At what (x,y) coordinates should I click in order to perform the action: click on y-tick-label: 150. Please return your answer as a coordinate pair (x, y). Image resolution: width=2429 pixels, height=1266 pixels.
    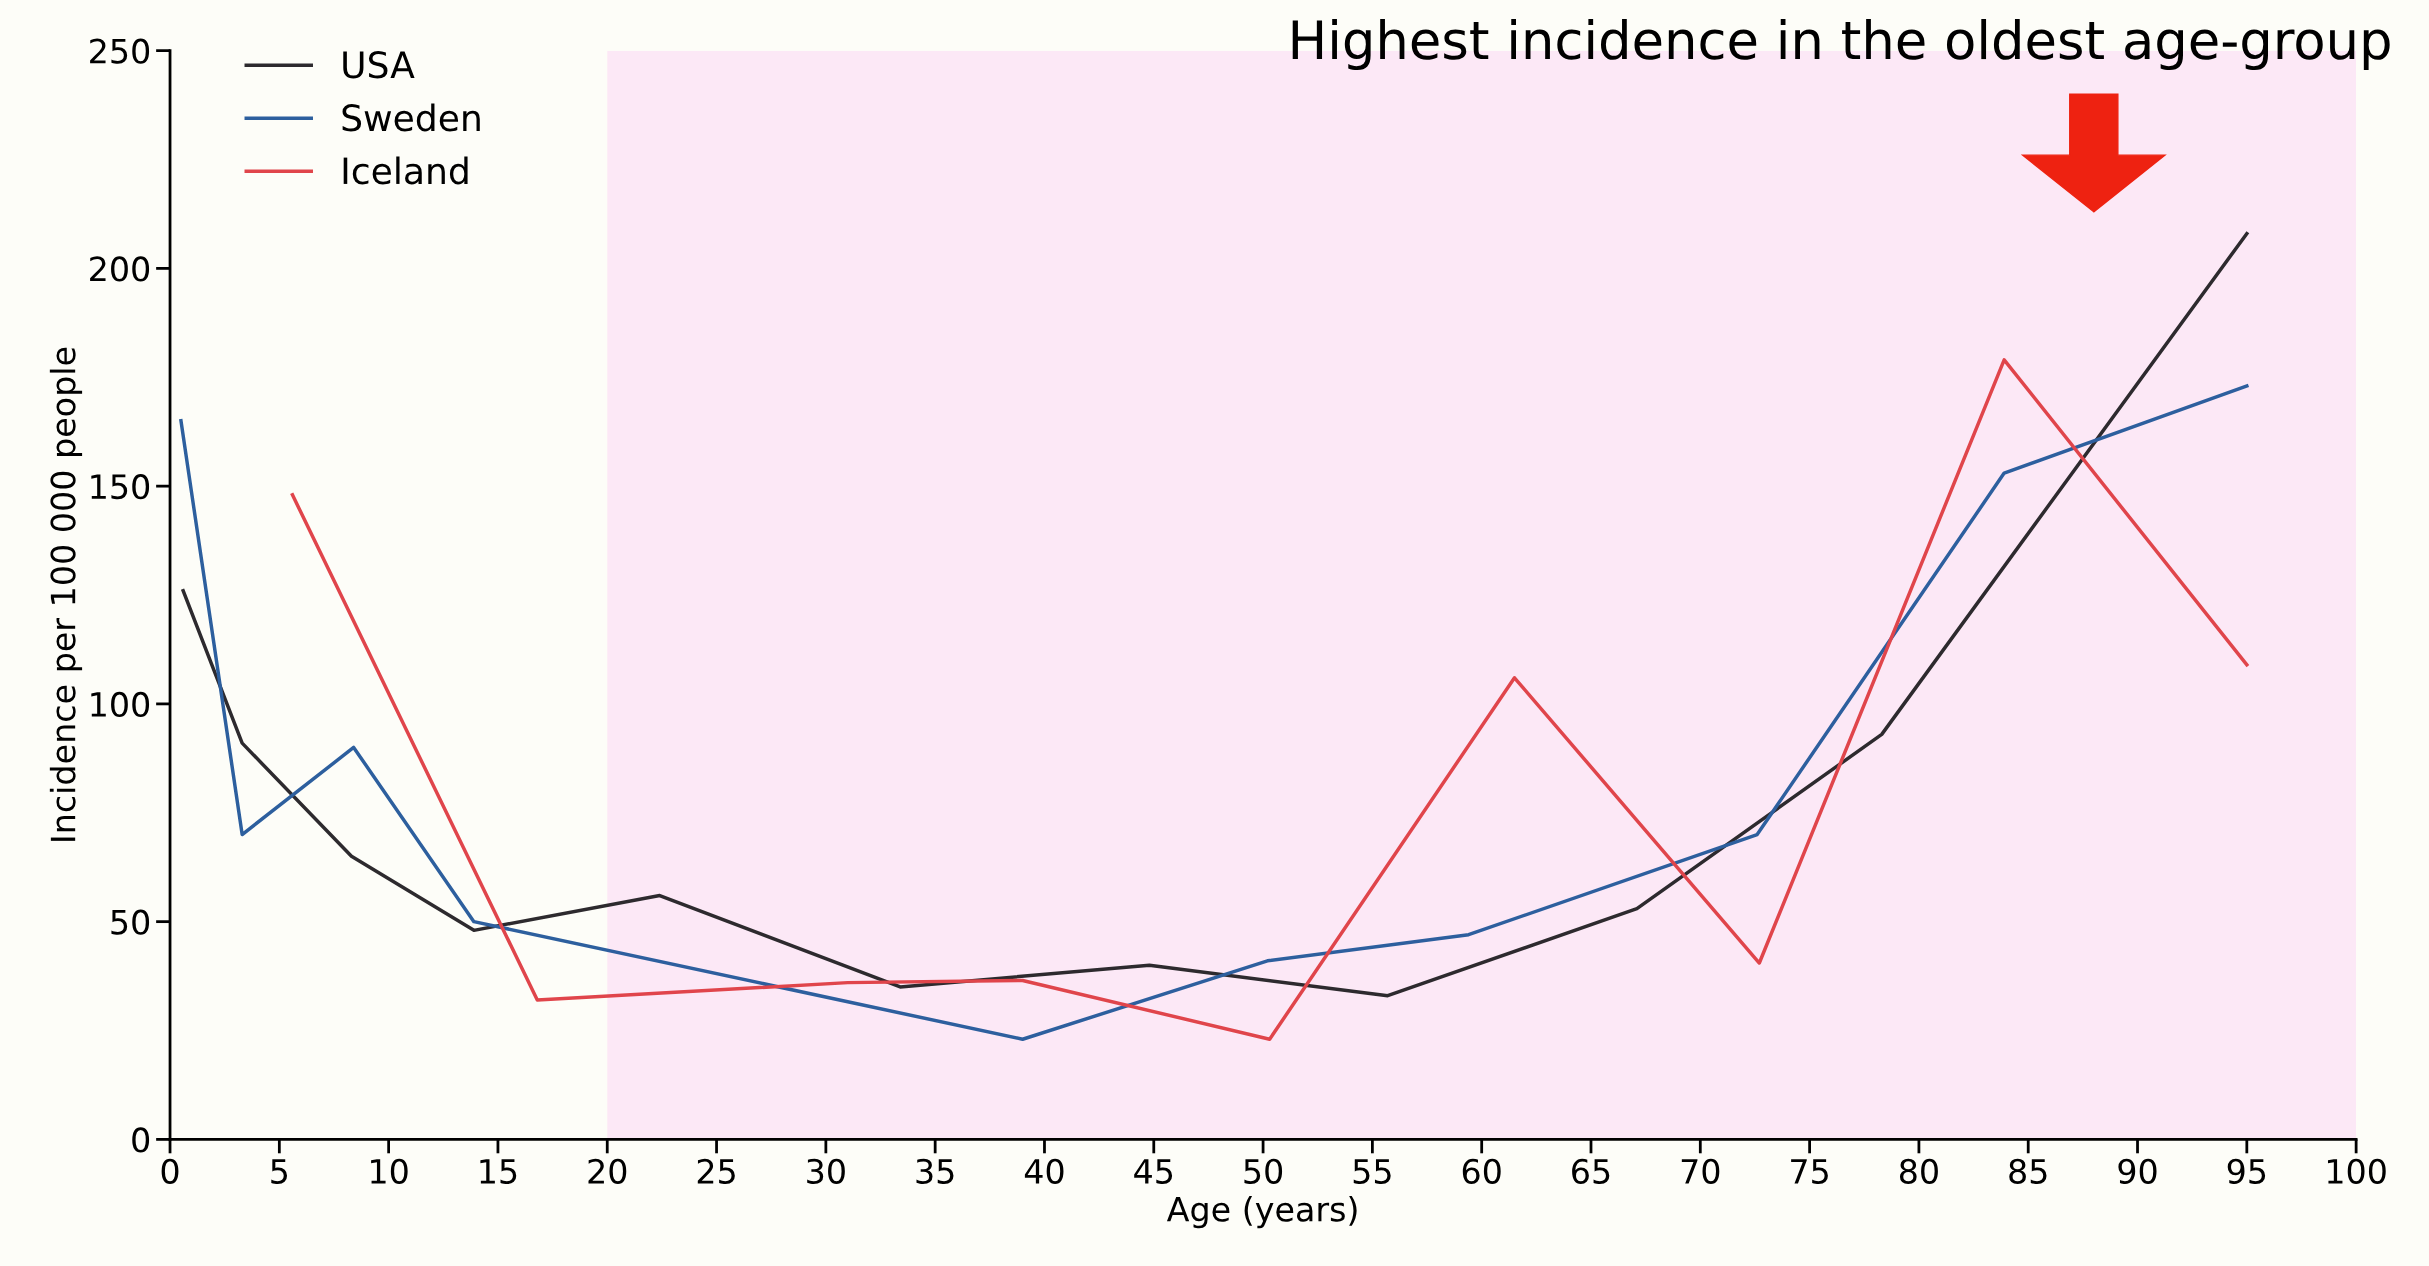
    Looking at the image, I should click on (120, 487).